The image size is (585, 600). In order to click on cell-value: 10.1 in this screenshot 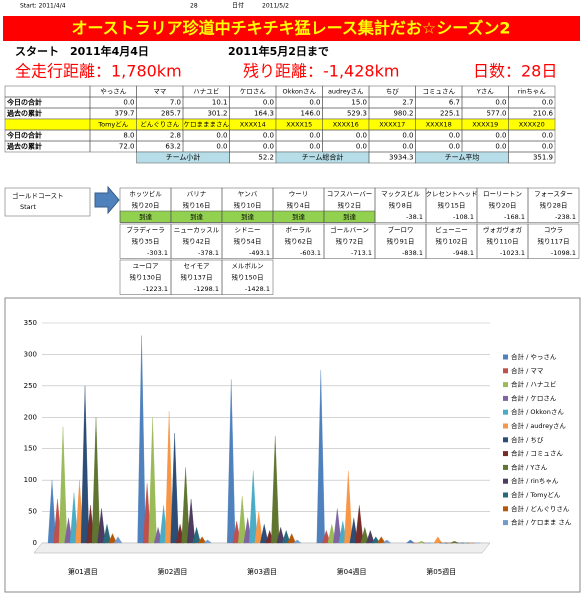, I will do `click(220, 103)`.